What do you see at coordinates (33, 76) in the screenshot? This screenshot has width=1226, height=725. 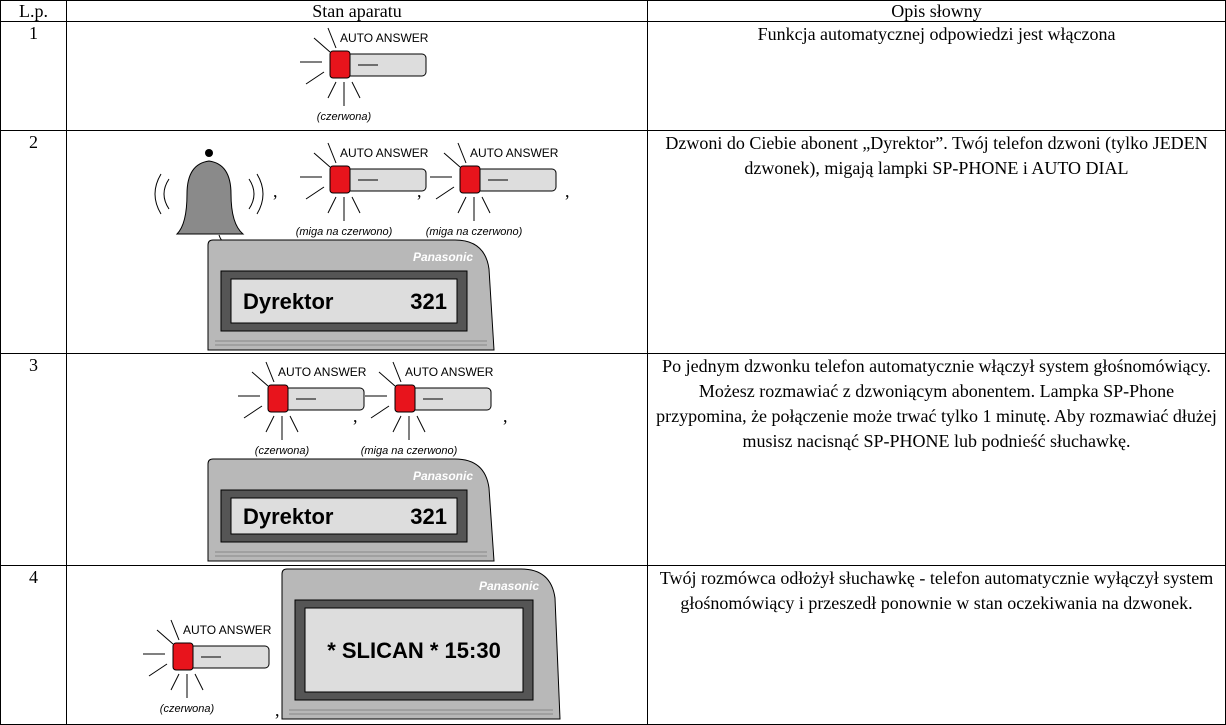 I see `row-number: 1` at bounding box center [33, 76].